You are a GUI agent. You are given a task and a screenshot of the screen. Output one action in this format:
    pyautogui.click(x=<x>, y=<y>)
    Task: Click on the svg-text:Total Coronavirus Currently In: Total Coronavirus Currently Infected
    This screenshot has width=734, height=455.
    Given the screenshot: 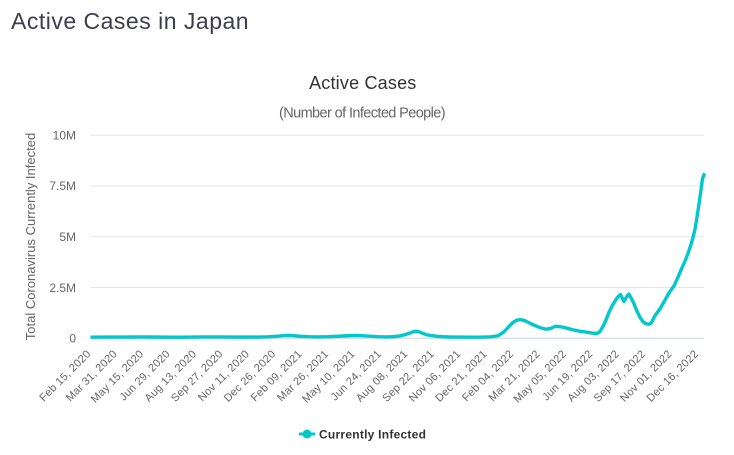 What is the action you would take?
    pyautogui.click(x=30, y=236)
    